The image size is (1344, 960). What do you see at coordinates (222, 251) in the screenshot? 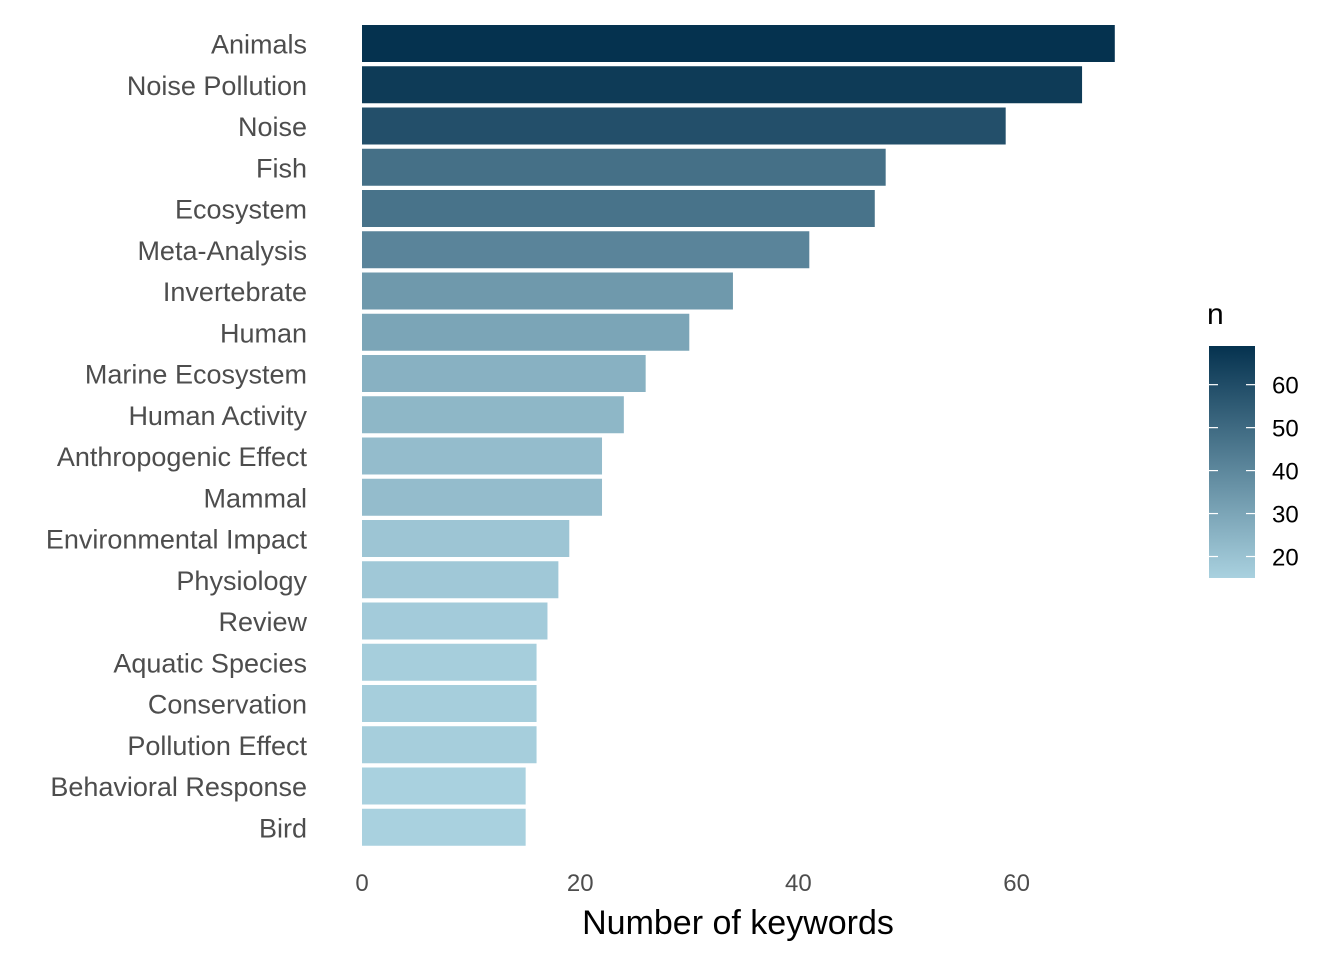
I see `category-label: Meta-Analysis` at bounding box center [222, 251].